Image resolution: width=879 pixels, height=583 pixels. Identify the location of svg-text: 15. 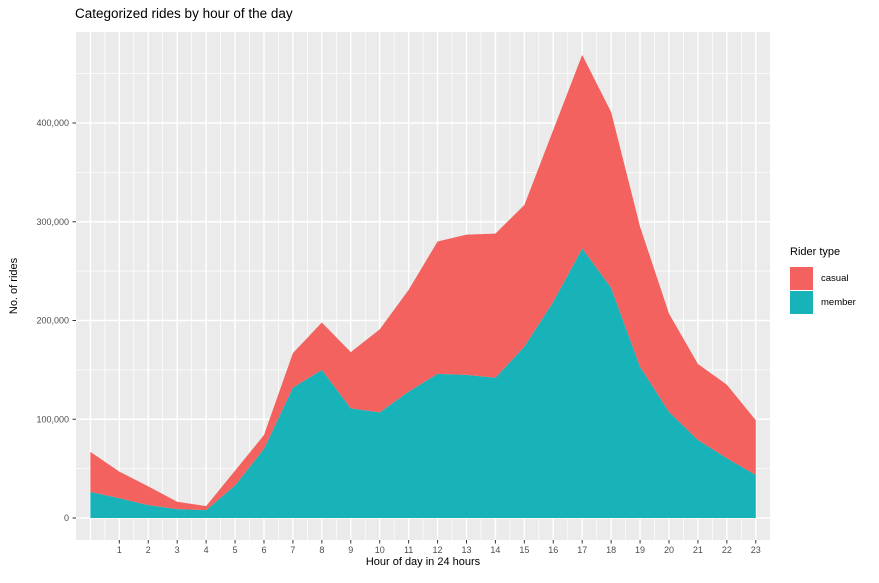
(524, 550).